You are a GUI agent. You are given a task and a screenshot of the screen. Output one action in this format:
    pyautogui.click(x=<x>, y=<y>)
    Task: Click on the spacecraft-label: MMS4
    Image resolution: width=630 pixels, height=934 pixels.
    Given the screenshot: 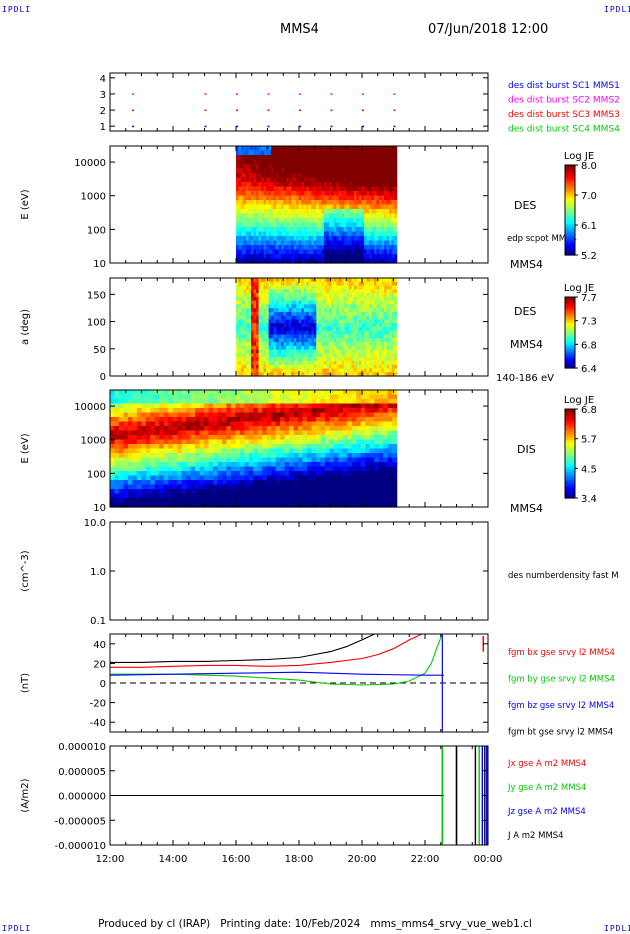 What is the action you would take?
    pyautogui.click(x=526, y=264)
    